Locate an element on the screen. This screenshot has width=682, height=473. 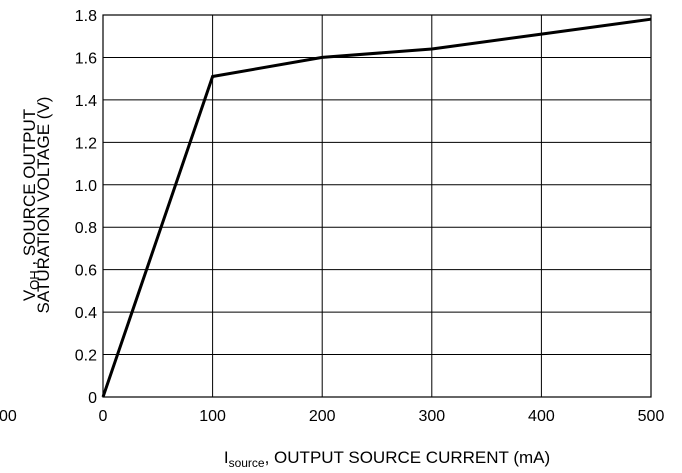
y-tick-label: 1.8 is located at coordinates (86, 16).